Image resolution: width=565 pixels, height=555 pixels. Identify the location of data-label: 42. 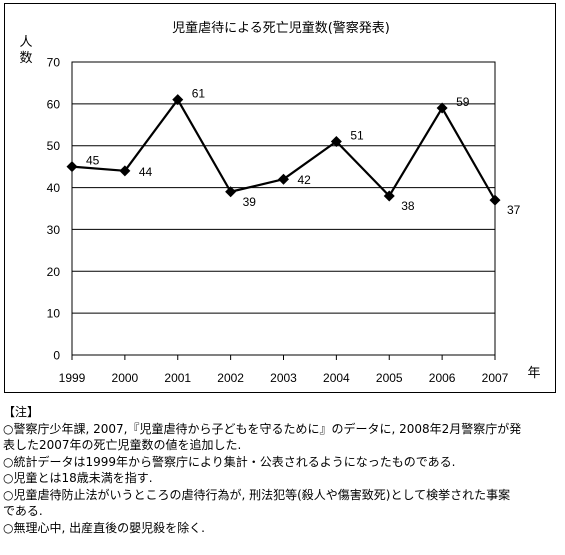
(305, 180).